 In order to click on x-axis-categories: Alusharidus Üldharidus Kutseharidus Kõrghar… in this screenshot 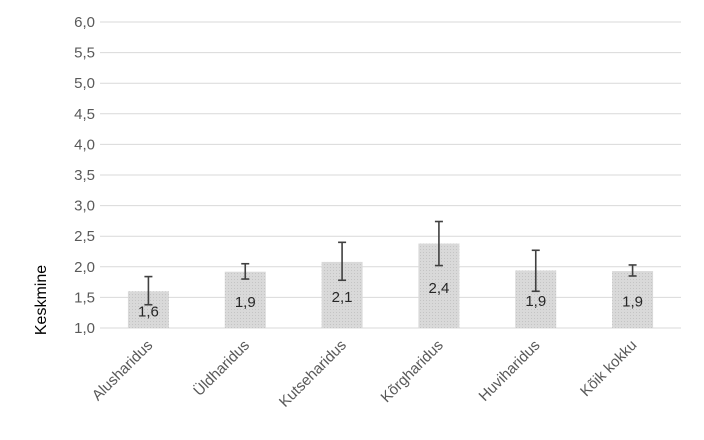, I will do `click(365, 373)`.